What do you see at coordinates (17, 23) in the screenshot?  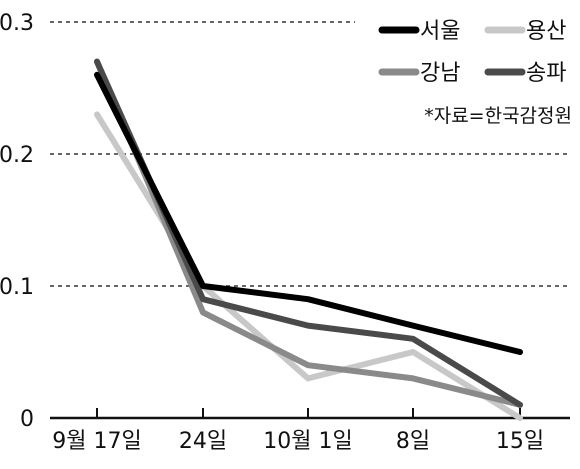 I see `y-tick-label: 0.3` at bounding box center [17, 23].